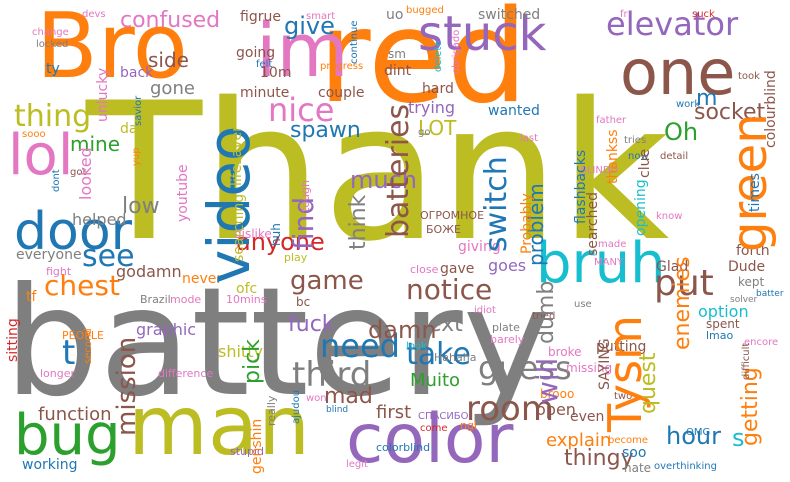  What do you see at coordinates (556, 409) in the screenshot?
I see `word-open: open` at bounding box center [556, 409].